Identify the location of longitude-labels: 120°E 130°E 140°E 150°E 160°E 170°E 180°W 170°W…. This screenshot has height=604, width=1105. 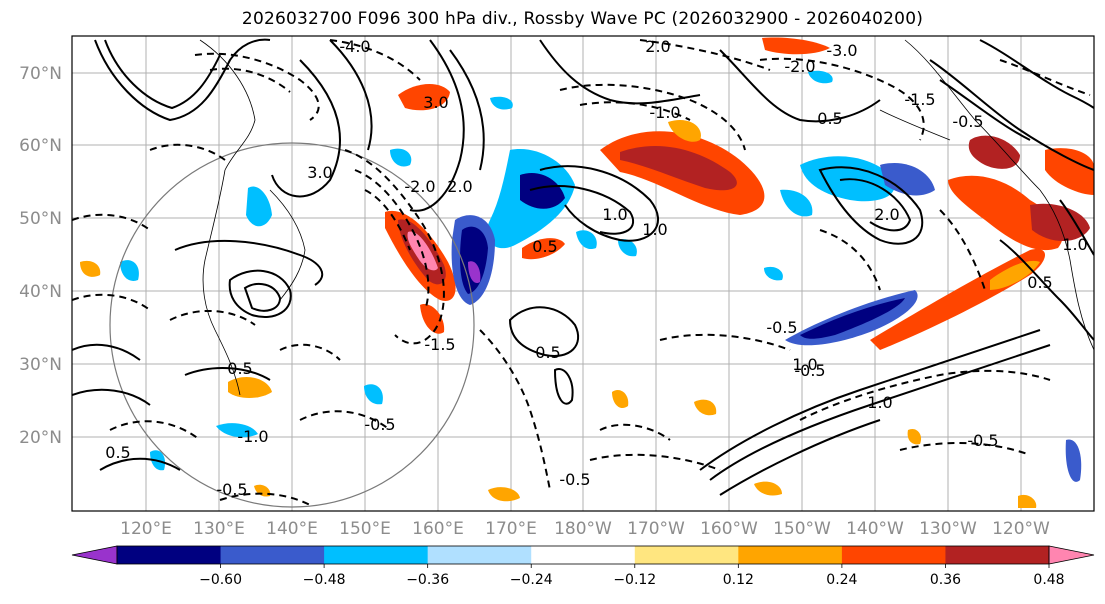
(585, 529).